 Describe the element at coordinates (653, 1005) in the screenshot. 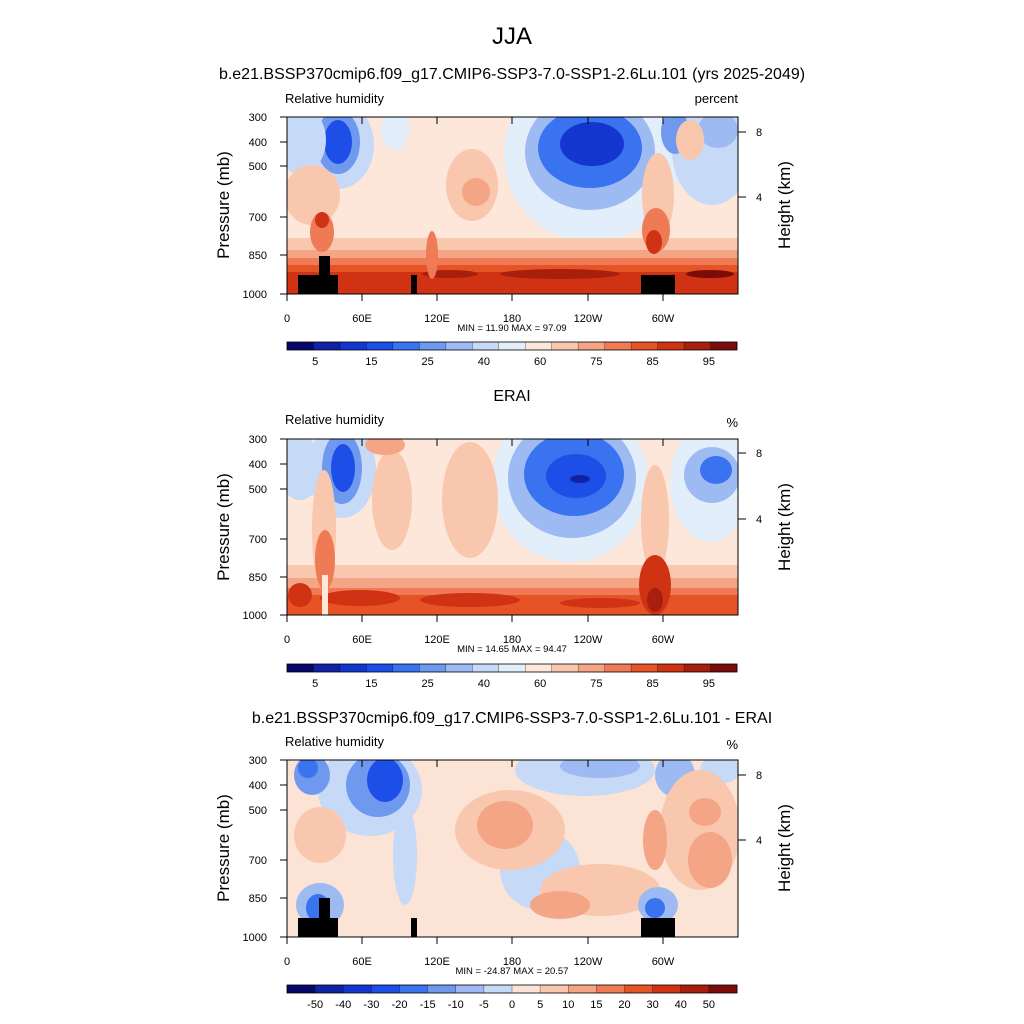

I see `colorbar-label: 30` at that location.